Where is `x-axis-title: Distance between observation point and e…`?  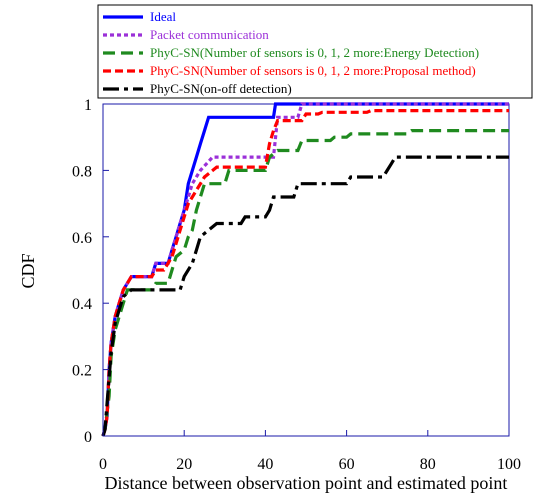 x-axis-title: Distance between observation point and e… is located at coordinates (306, 483).